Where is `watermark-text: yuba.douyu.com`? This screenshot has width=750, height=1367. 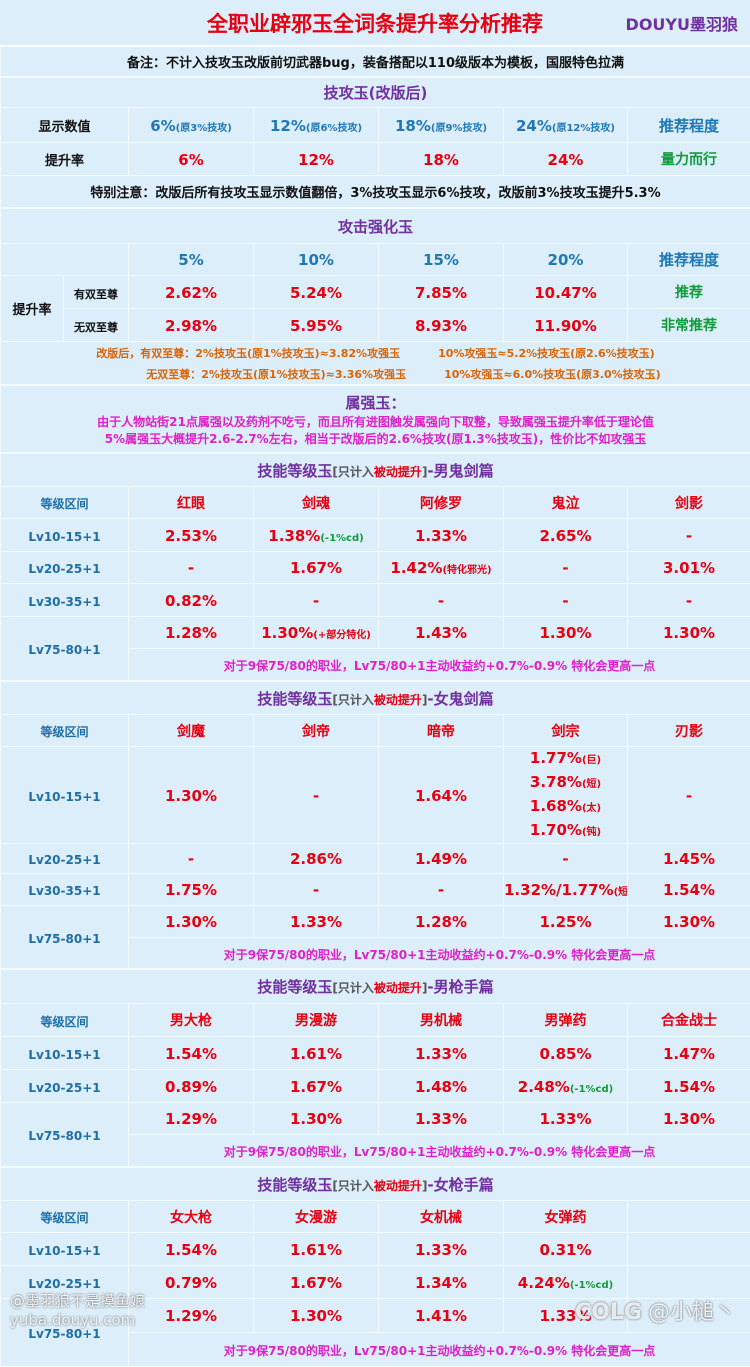 watermark-text: yuba.douyu.com is located at coordinates (77, 1320).